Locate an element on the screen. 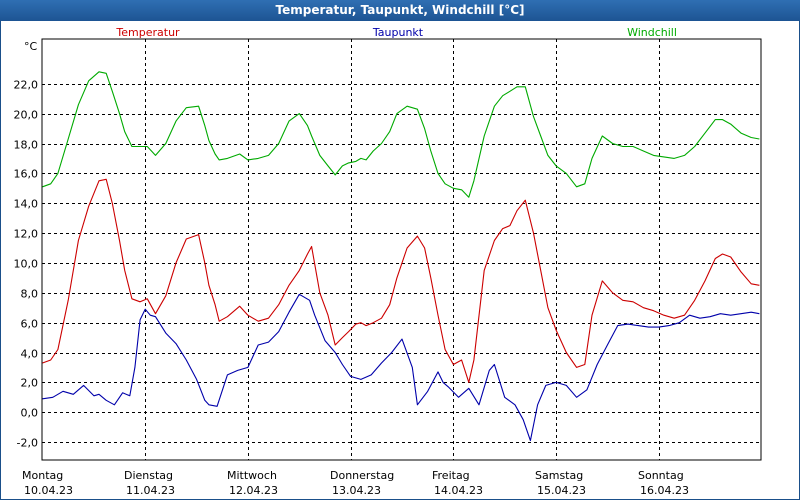  legend-windchill: Windchill is located at coordinates (652, 32).